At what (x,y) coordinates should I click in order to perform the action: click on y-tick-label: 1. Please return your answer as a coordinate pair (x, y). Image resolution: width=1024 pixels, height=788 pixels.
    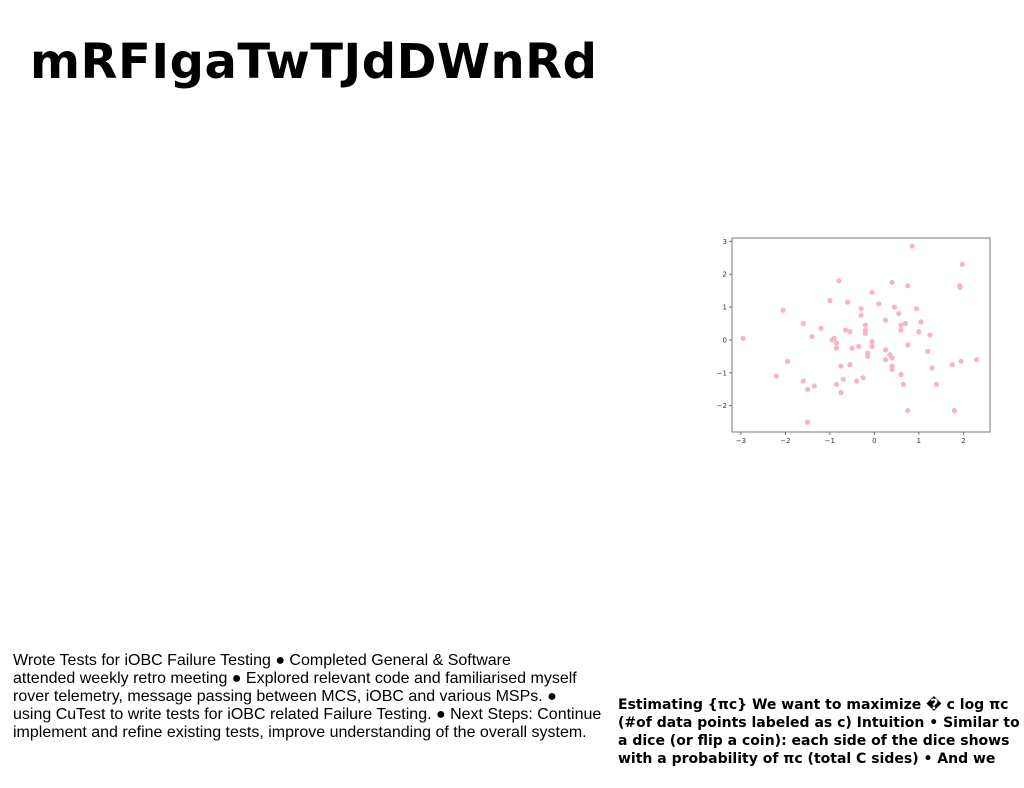
    Looking at the image, I should click on (725, 308).